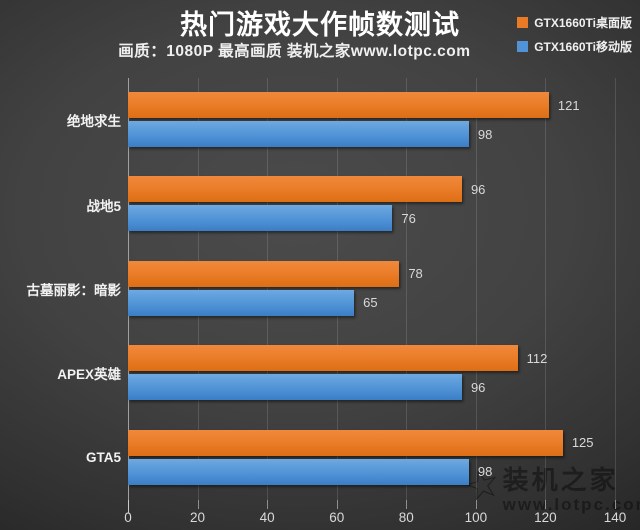  What do you see at coordinates (103, 206) in the screenshot?
I see `category-label: 战地5` at bounding box center [103, 206].